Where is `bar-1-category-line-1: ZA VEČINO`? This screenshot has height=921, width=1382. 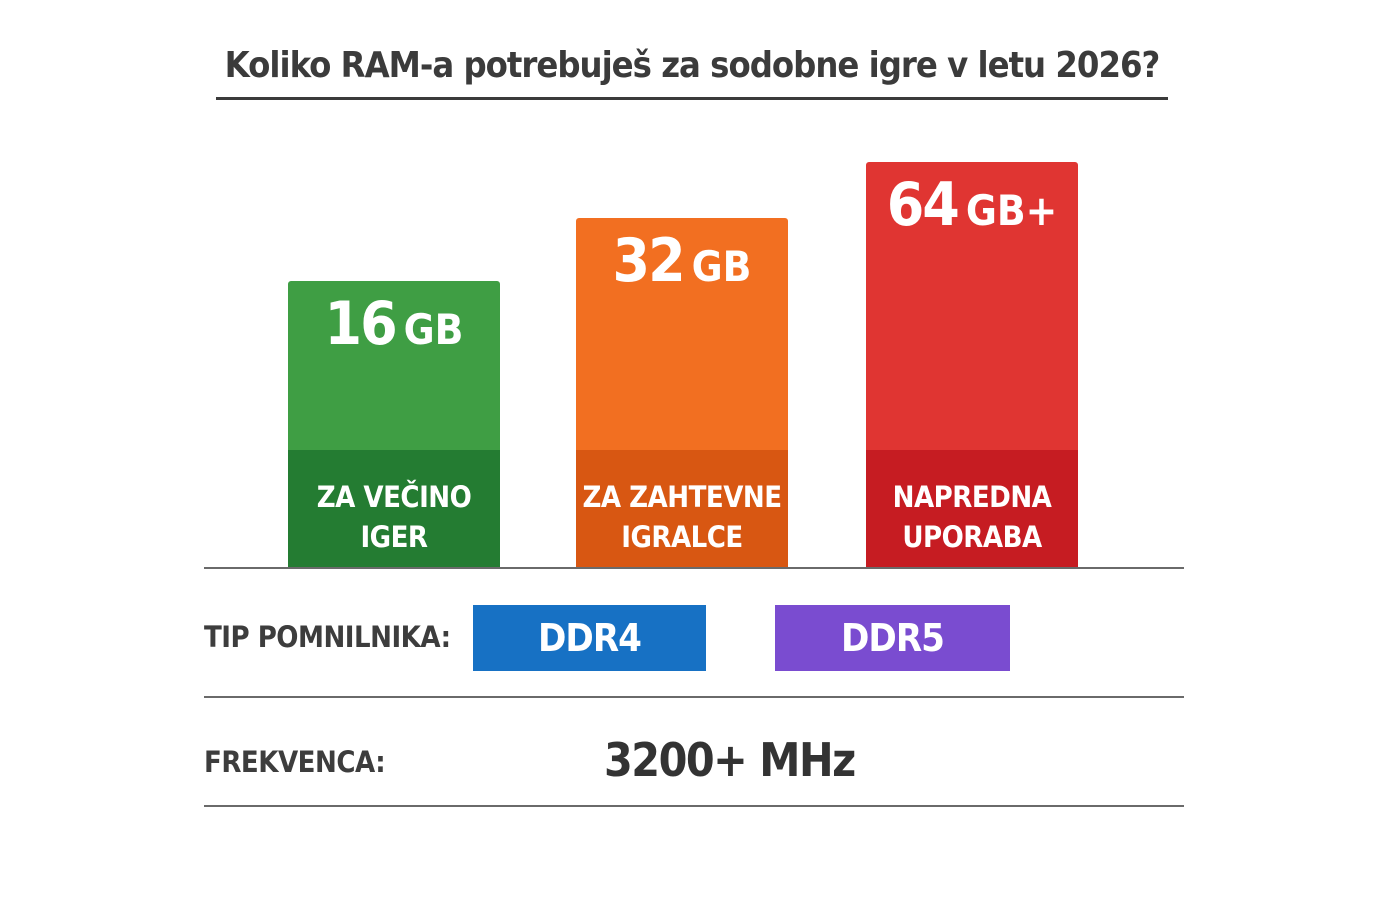
bar-1-category-line-1: ZA VEČINO is located at coordinates (394, 497).